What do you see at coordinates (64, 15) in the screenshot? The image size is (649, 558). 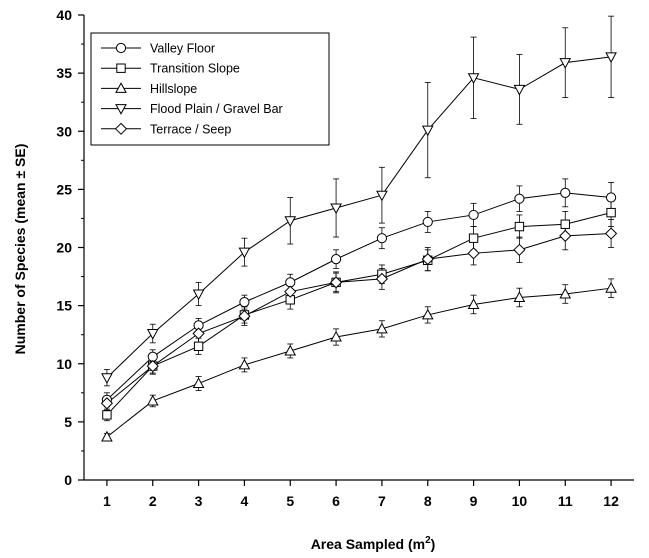 I see `y-tick-label: 40` at bounding box center [64, 15].